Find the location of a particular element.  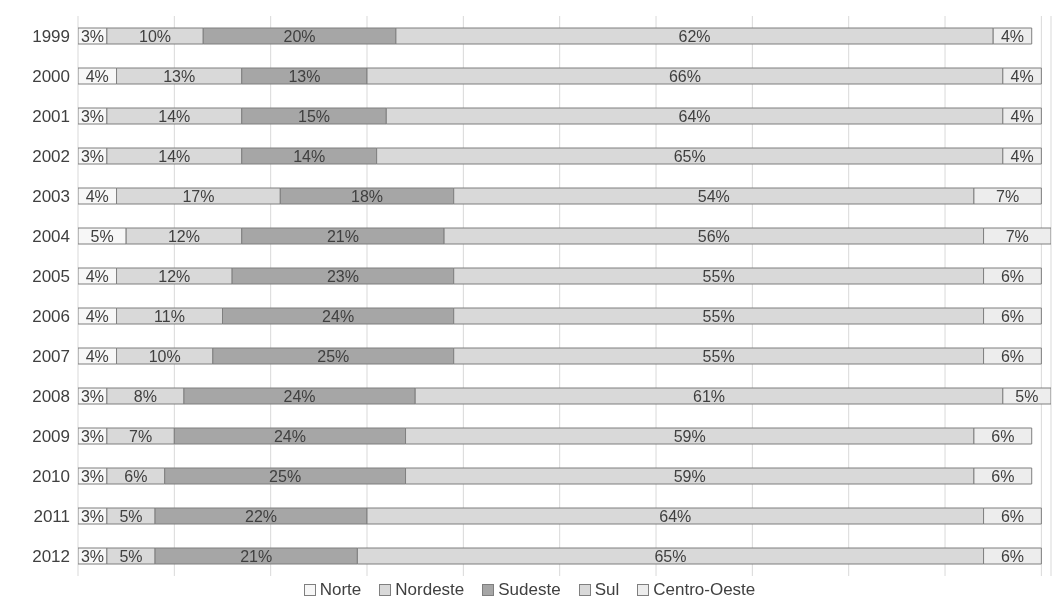

data-label: 62% is located at coordinates (694, 36).